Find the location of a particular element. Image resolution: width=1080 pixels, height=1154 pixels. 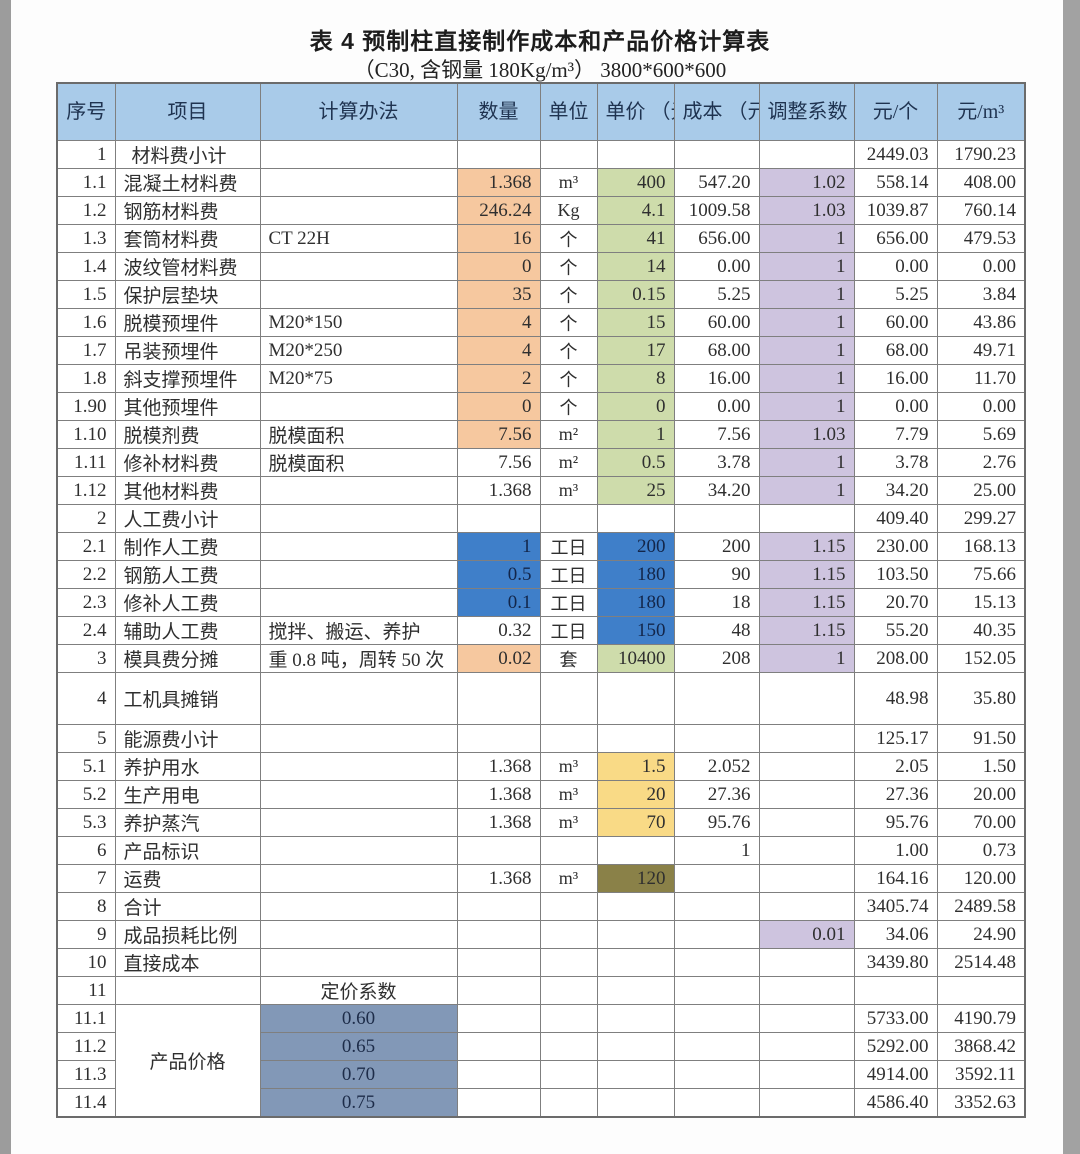

table-row: 5.1 养护用水 1.368 m³ 1.5 2.052 2.05 1.50 is located at coordinates (541, 766).